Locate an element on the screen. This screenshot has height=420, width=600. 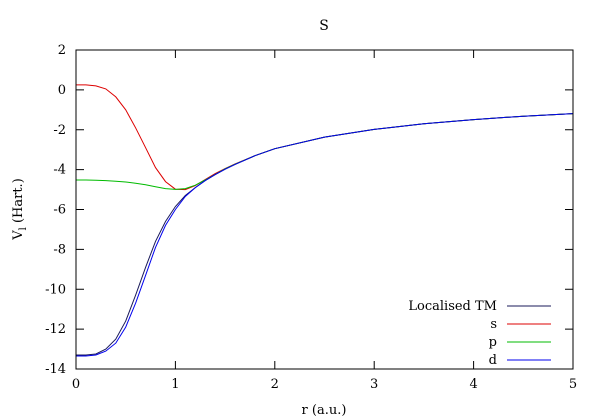
y-tick-label: -8 is located at coordinates (59, 249).